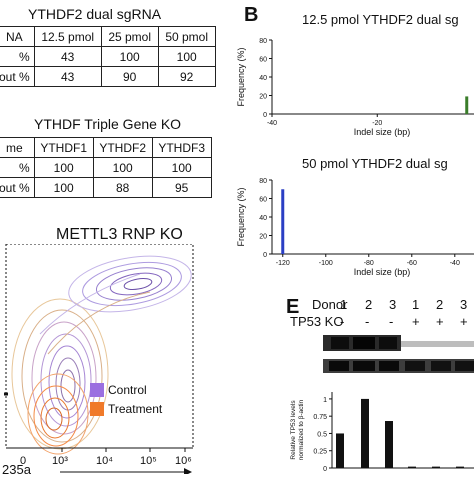 The image size is (474, 477). Describe the element at coordinates (97, 409) in the screenshot. I see `legend-swatch-treatment` at that location.